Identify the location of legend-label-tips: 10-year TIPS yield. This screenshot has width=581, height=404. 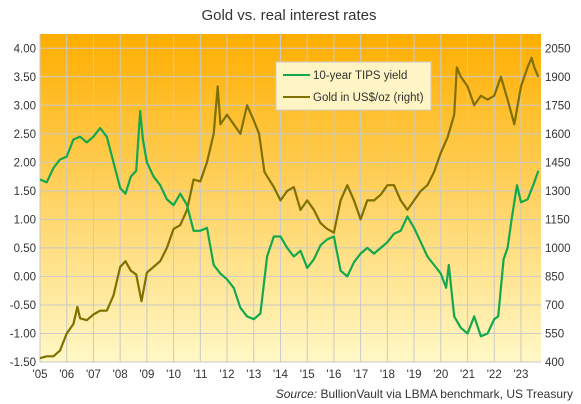
(360, 76).